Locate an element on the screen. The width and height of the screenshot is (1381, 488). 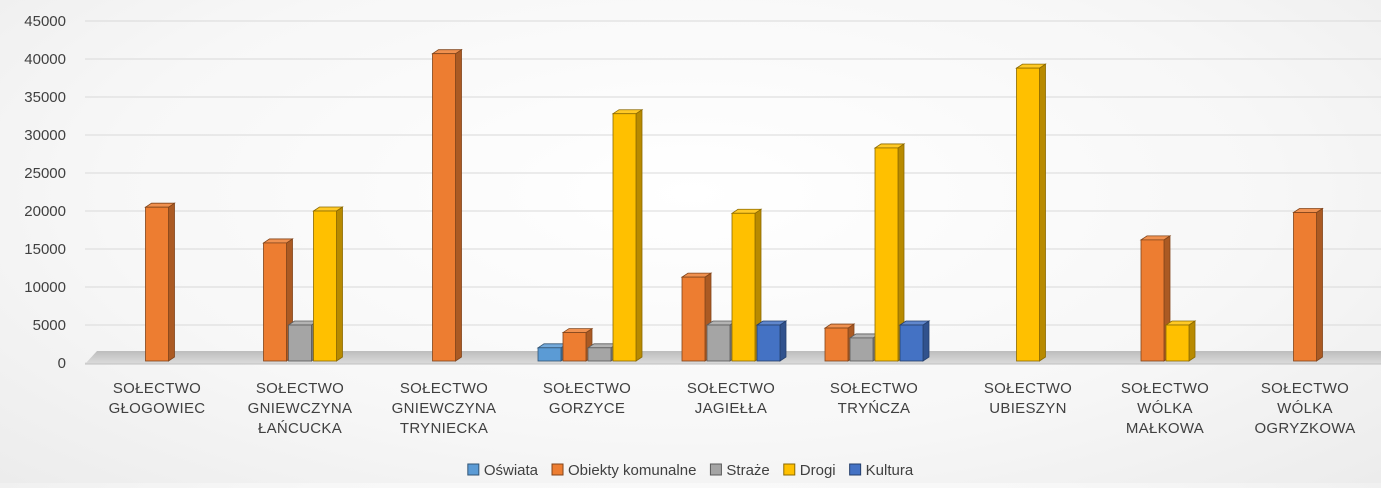
x-tick-label: SOŁECTWO WÓLKA MAŁKOWA is located at coordinates (1165, 408).